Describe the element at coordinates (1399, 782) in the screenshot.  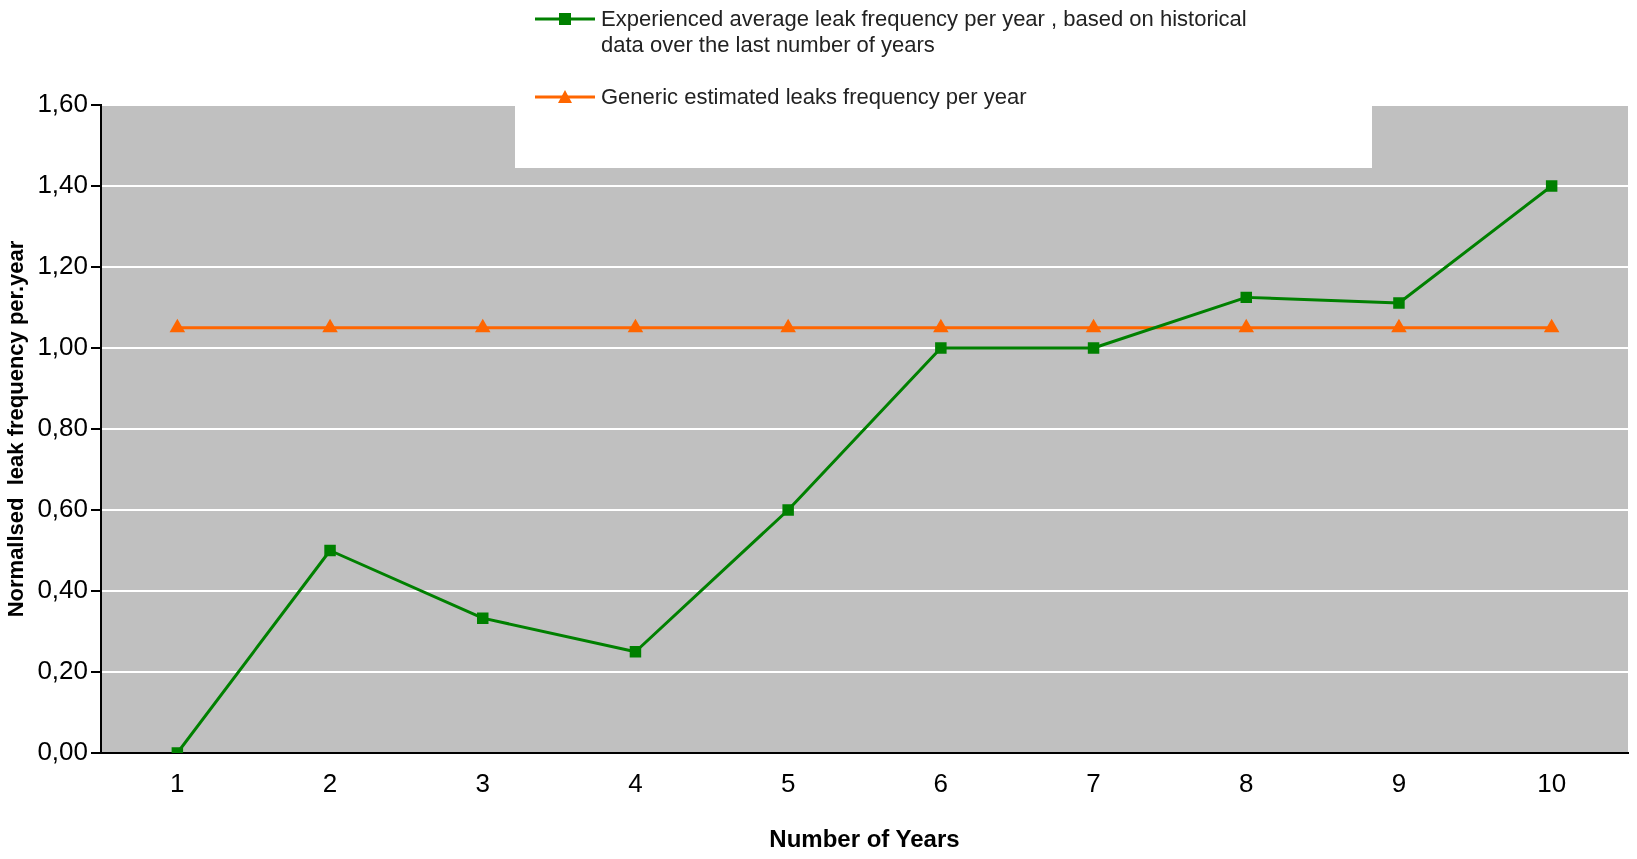
I see `x-tick-label: 9` at that location.